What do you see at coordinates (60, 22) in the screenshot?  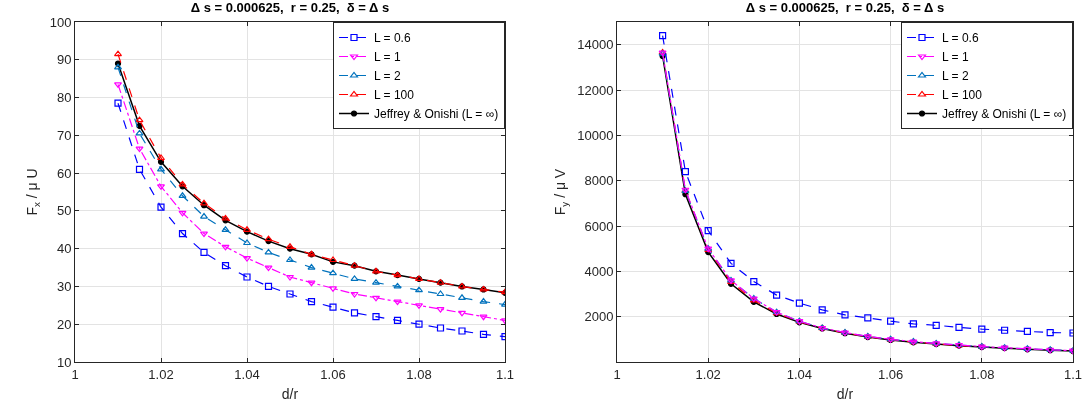 I see `y-tick-label: 100` at bounding box center [60, 22].